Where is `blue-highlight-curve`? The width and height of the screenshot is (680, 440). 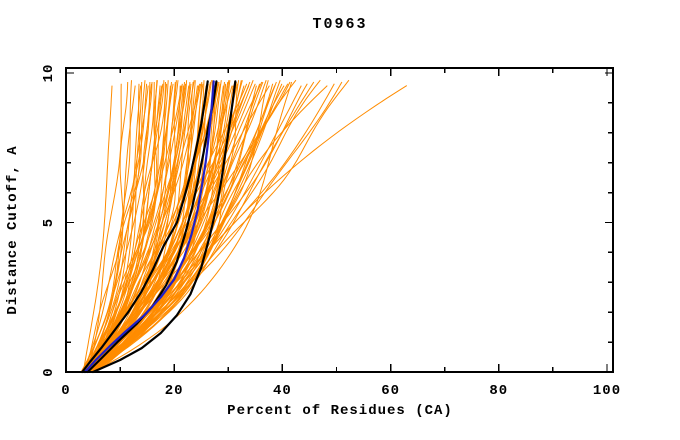
blue-highlight-curve is located at coordinates (149, 227).